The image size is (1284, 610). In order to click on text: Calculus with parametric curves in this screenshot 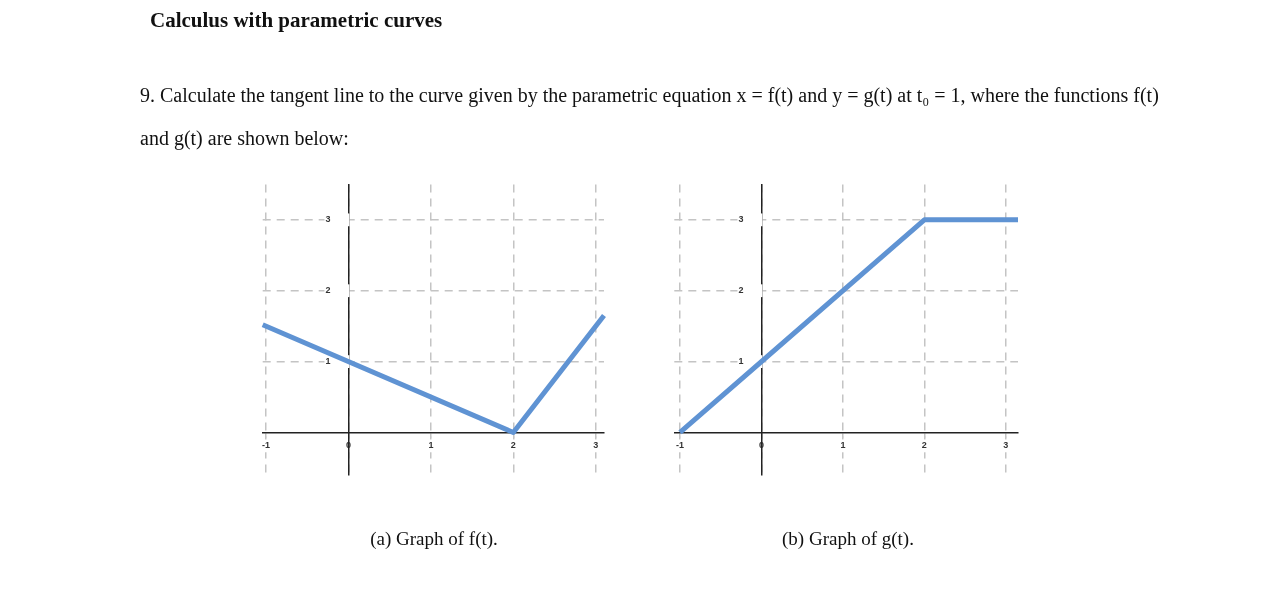, I will do `click(296, 20)`.